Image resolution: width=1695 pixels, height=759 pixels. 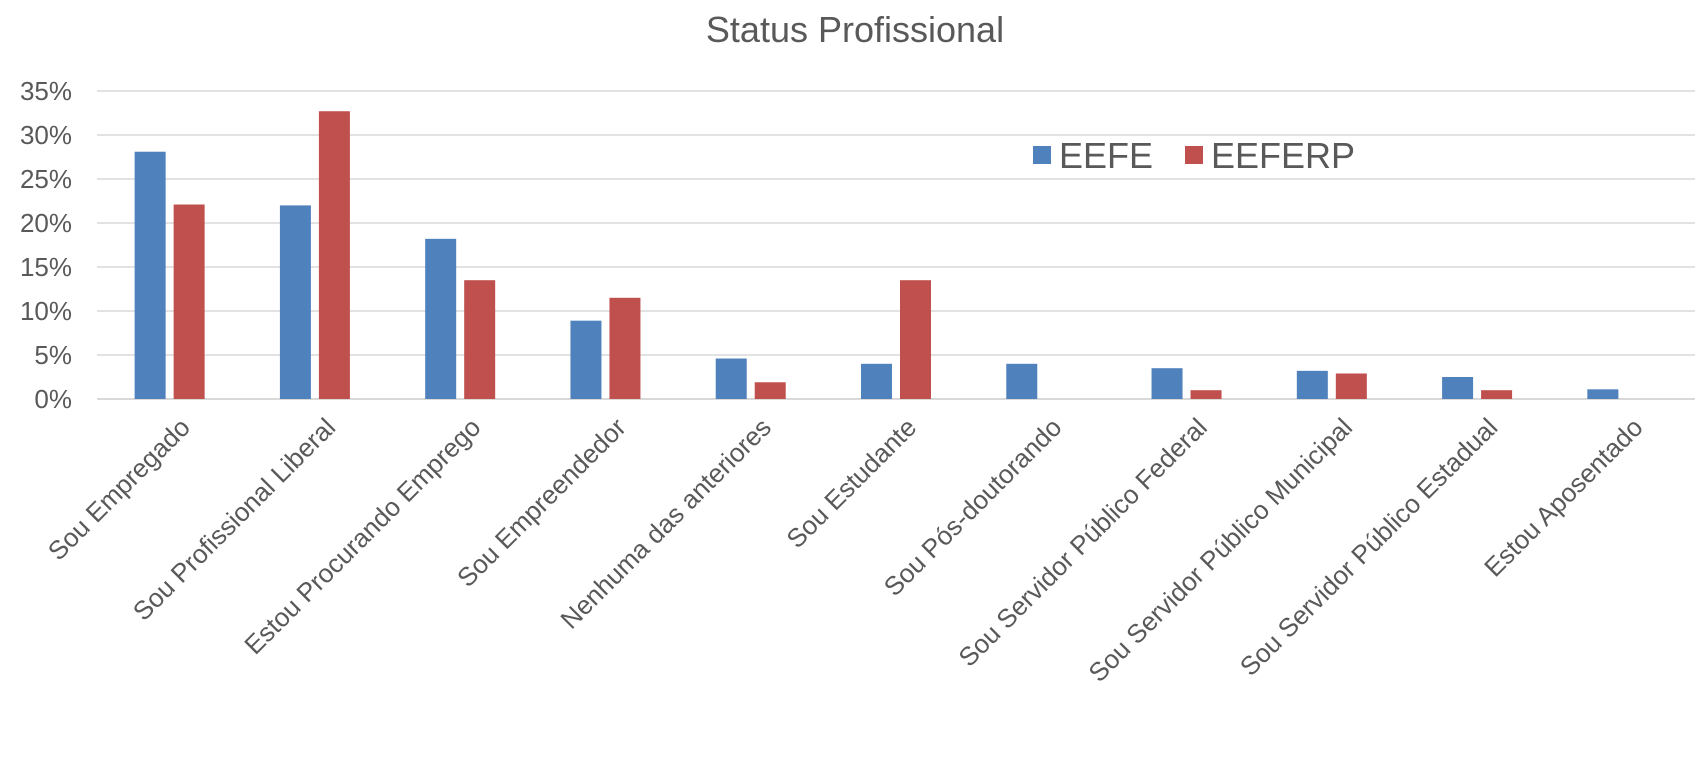 I want to click on legend-item-eeferp: EEFERP, so click(x=1270, y=155).